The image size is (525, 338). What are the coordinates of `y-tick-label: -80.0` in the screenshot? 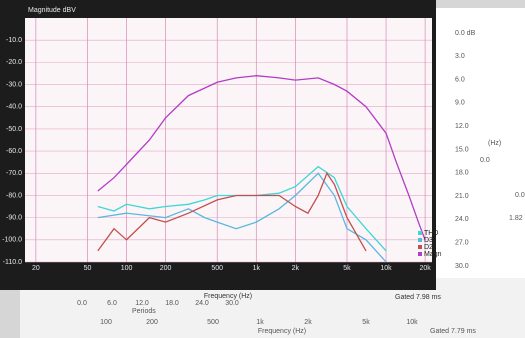 It's located at (14, 195).